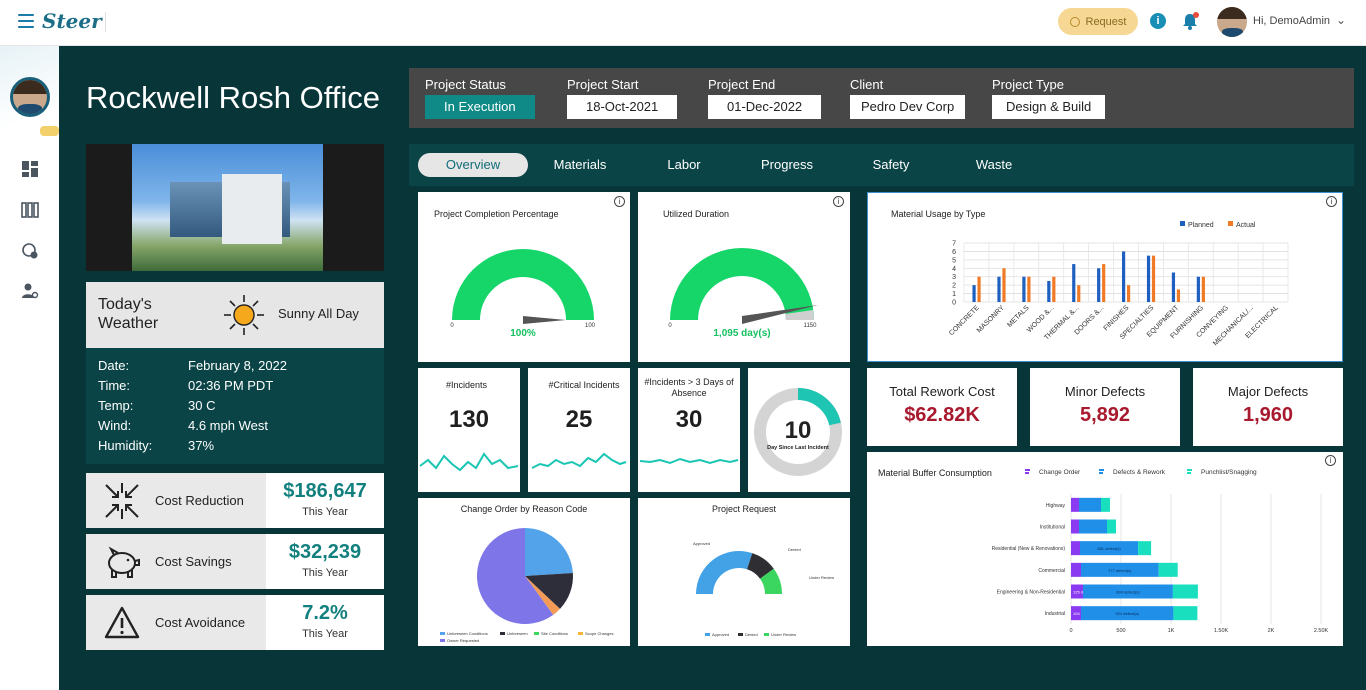  I want to click on y-tick-label: Institutional, so click(1052, 528).